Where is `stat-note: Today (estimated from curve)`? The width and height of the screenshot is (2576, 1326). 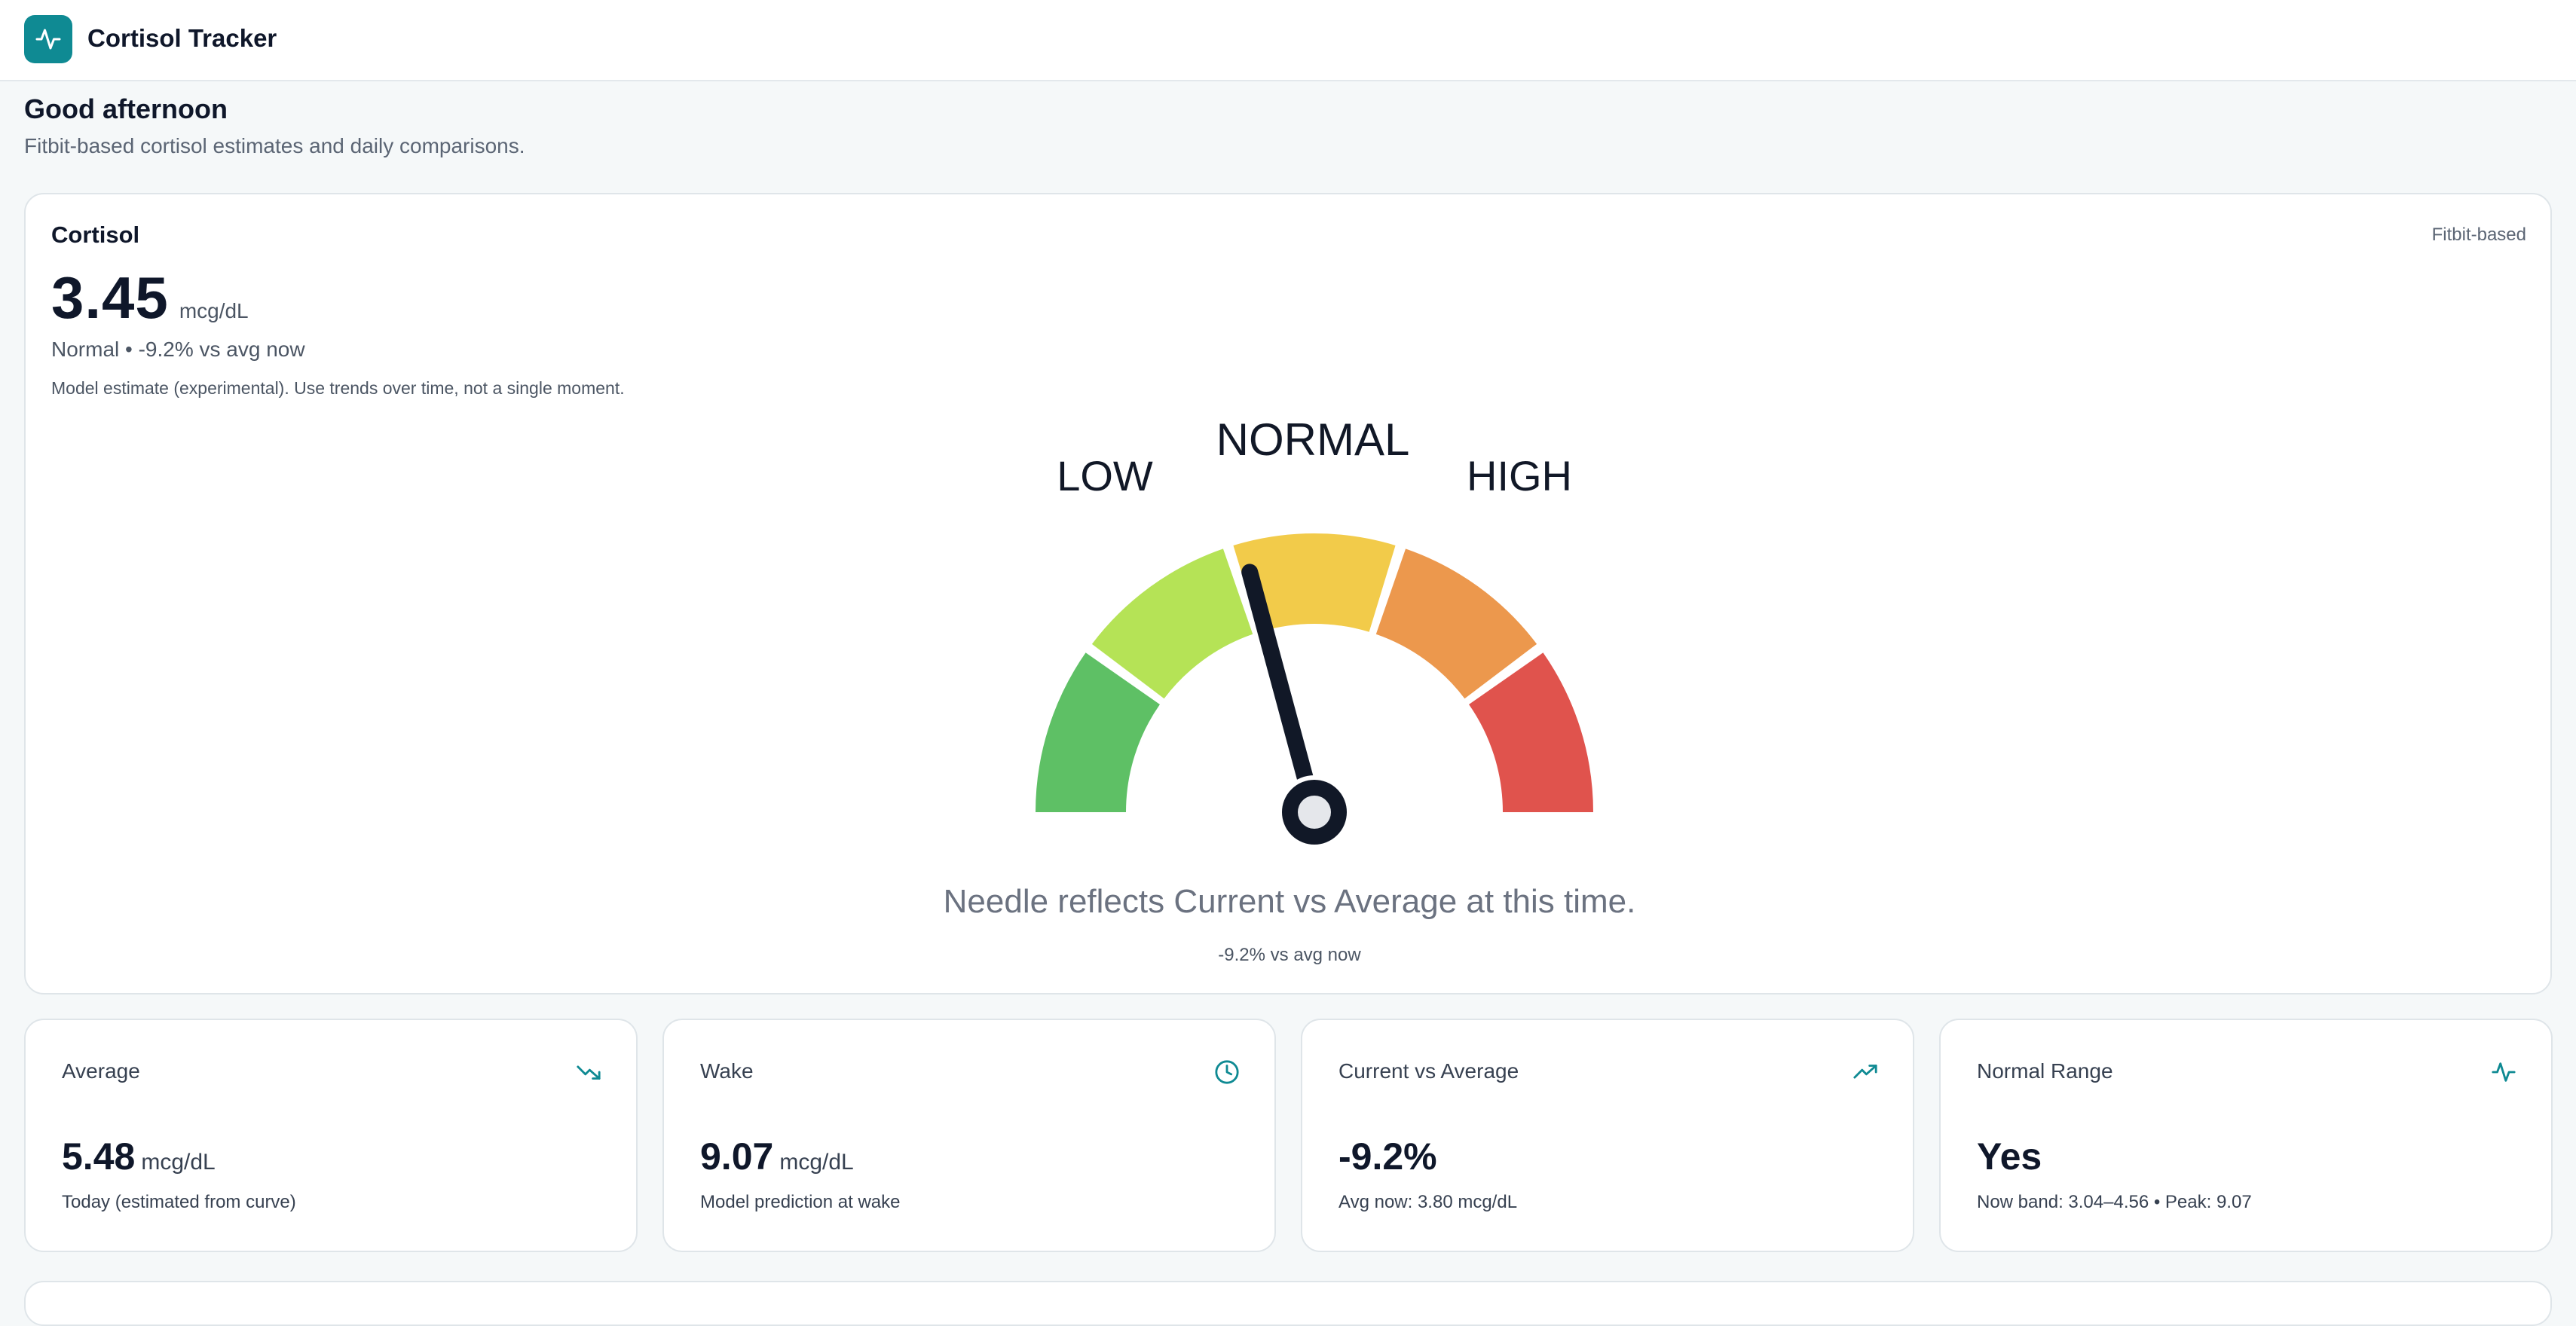
stat-note: Today (estimated from curve) is located at coordinates (179, 1202).